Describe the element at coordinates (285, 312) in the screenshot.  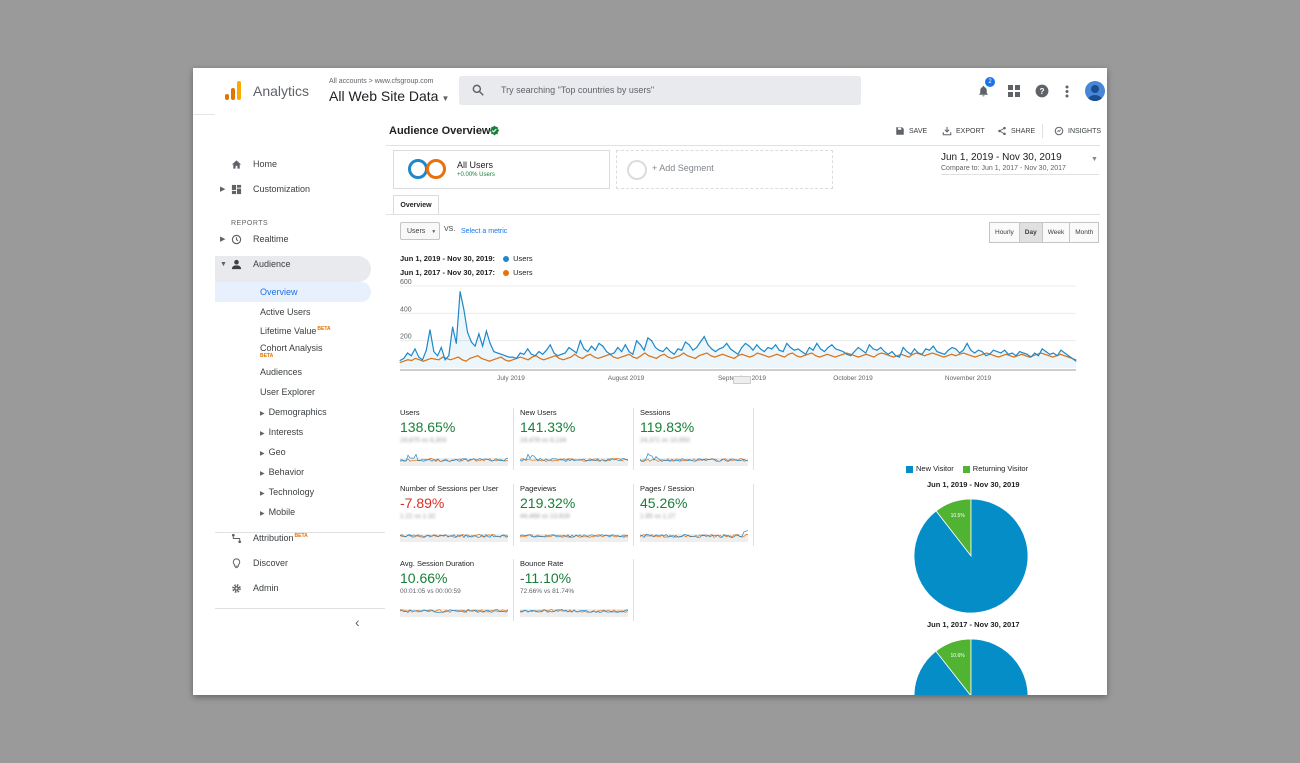
I see `sidebar-sub-active-users: Active Users` at that location.